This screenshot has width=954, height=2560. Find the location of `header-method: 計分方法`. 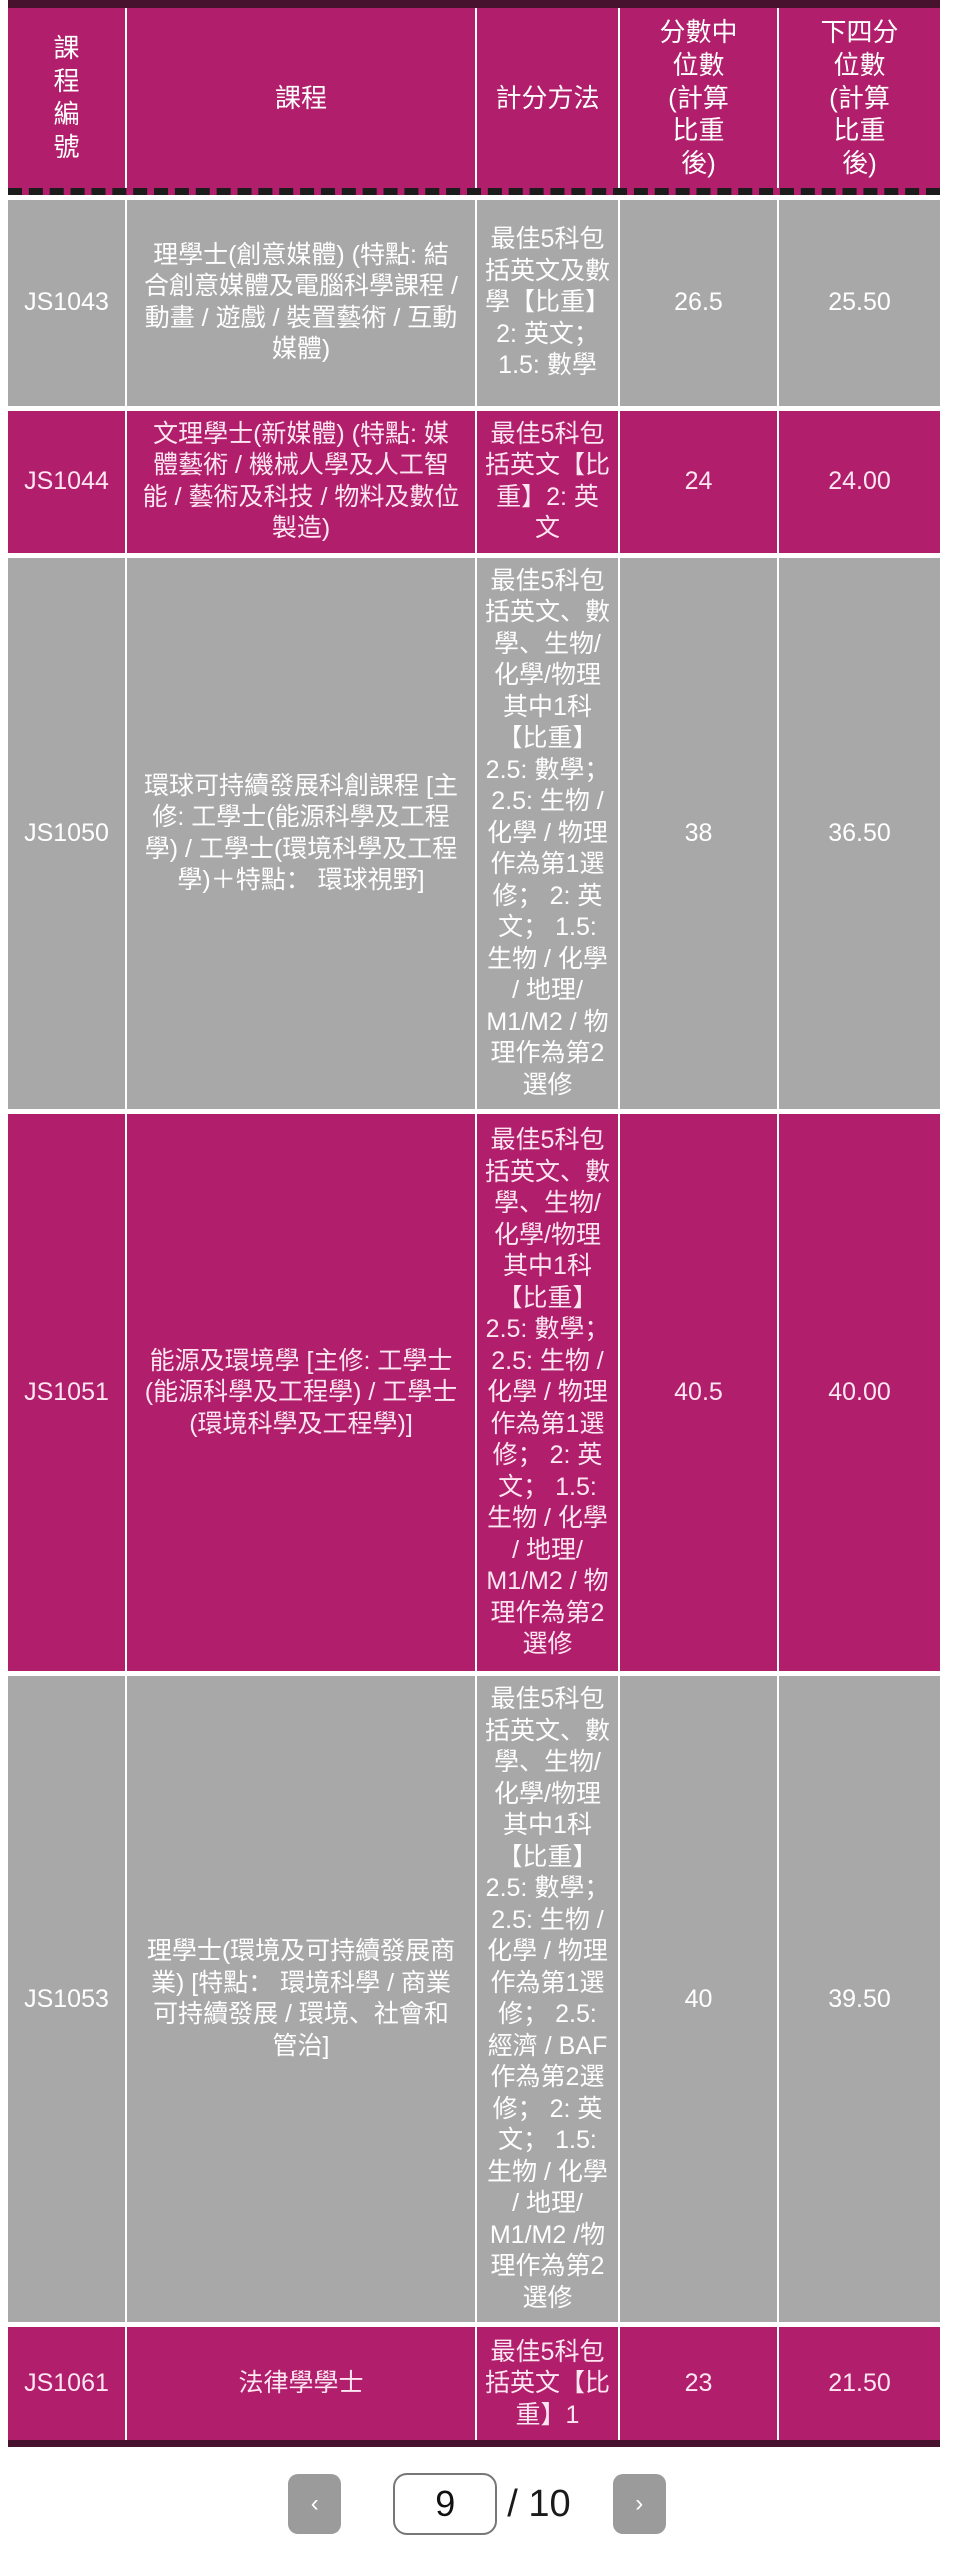

header-method: 計分方法 is located at coordinates (546, 98).